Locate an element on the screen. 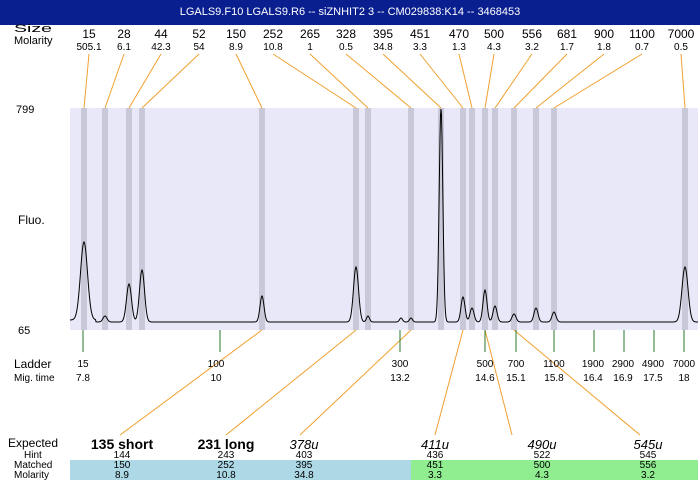 Image resolution: width=700 pixels, height=480 pixels. peak-molarity-label: 505.1 is located at coordinates (88, 47).